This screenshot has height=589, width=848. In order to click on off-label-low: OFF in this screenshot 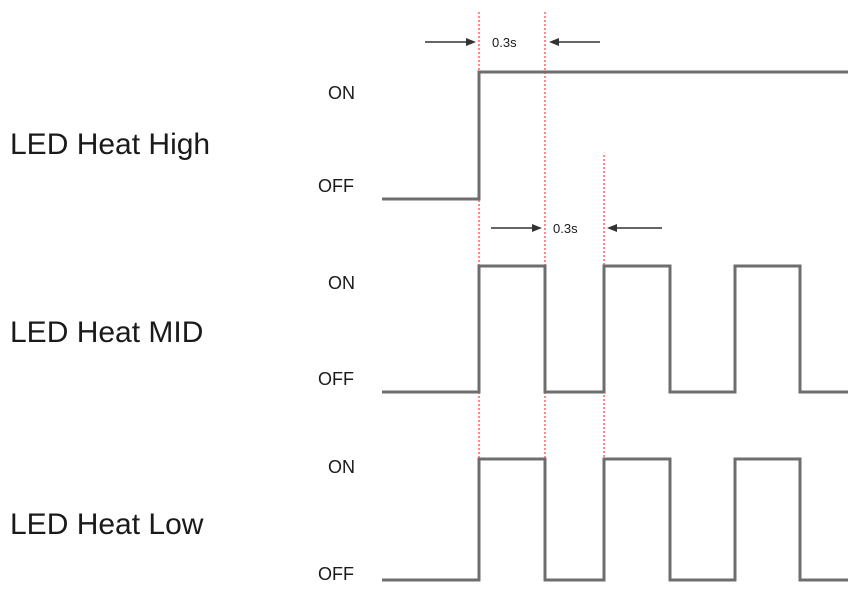, I will do `click(336, 574)`.